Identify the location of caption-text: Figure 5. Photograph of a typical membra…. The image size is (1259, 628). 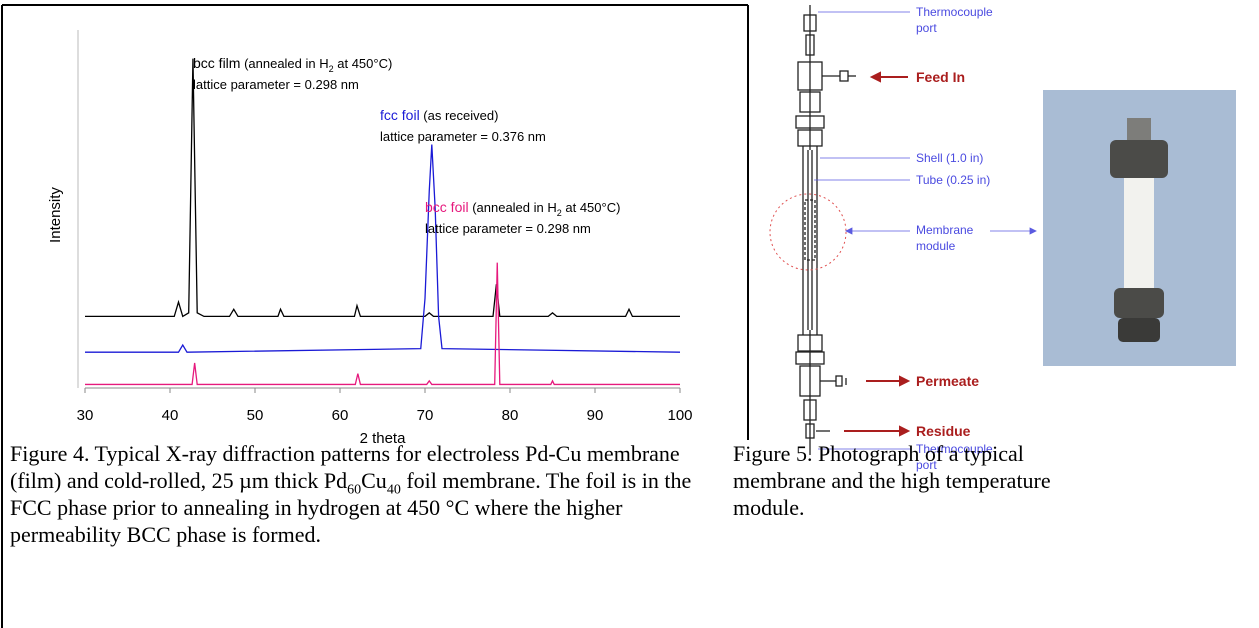
(892, 480).